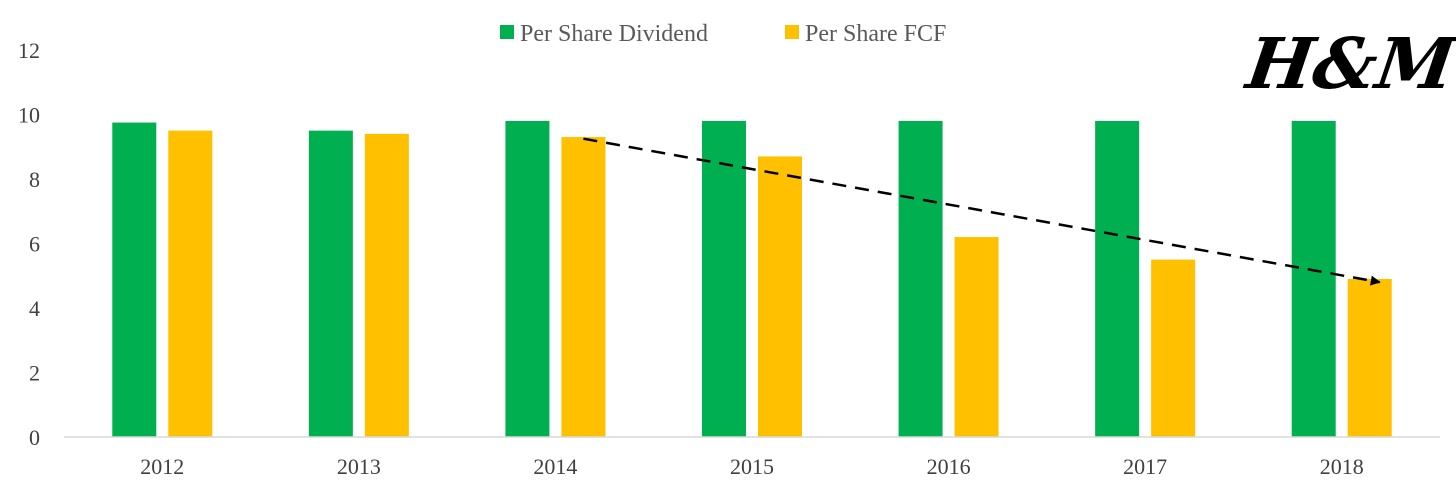 Image resolution: width=1456 pixels, height=488 pixels. What do you see at coordinates (976, 337) in the screenshot?
I see `bar-per-share-fcf-2016` at bounding box center [976, 337].